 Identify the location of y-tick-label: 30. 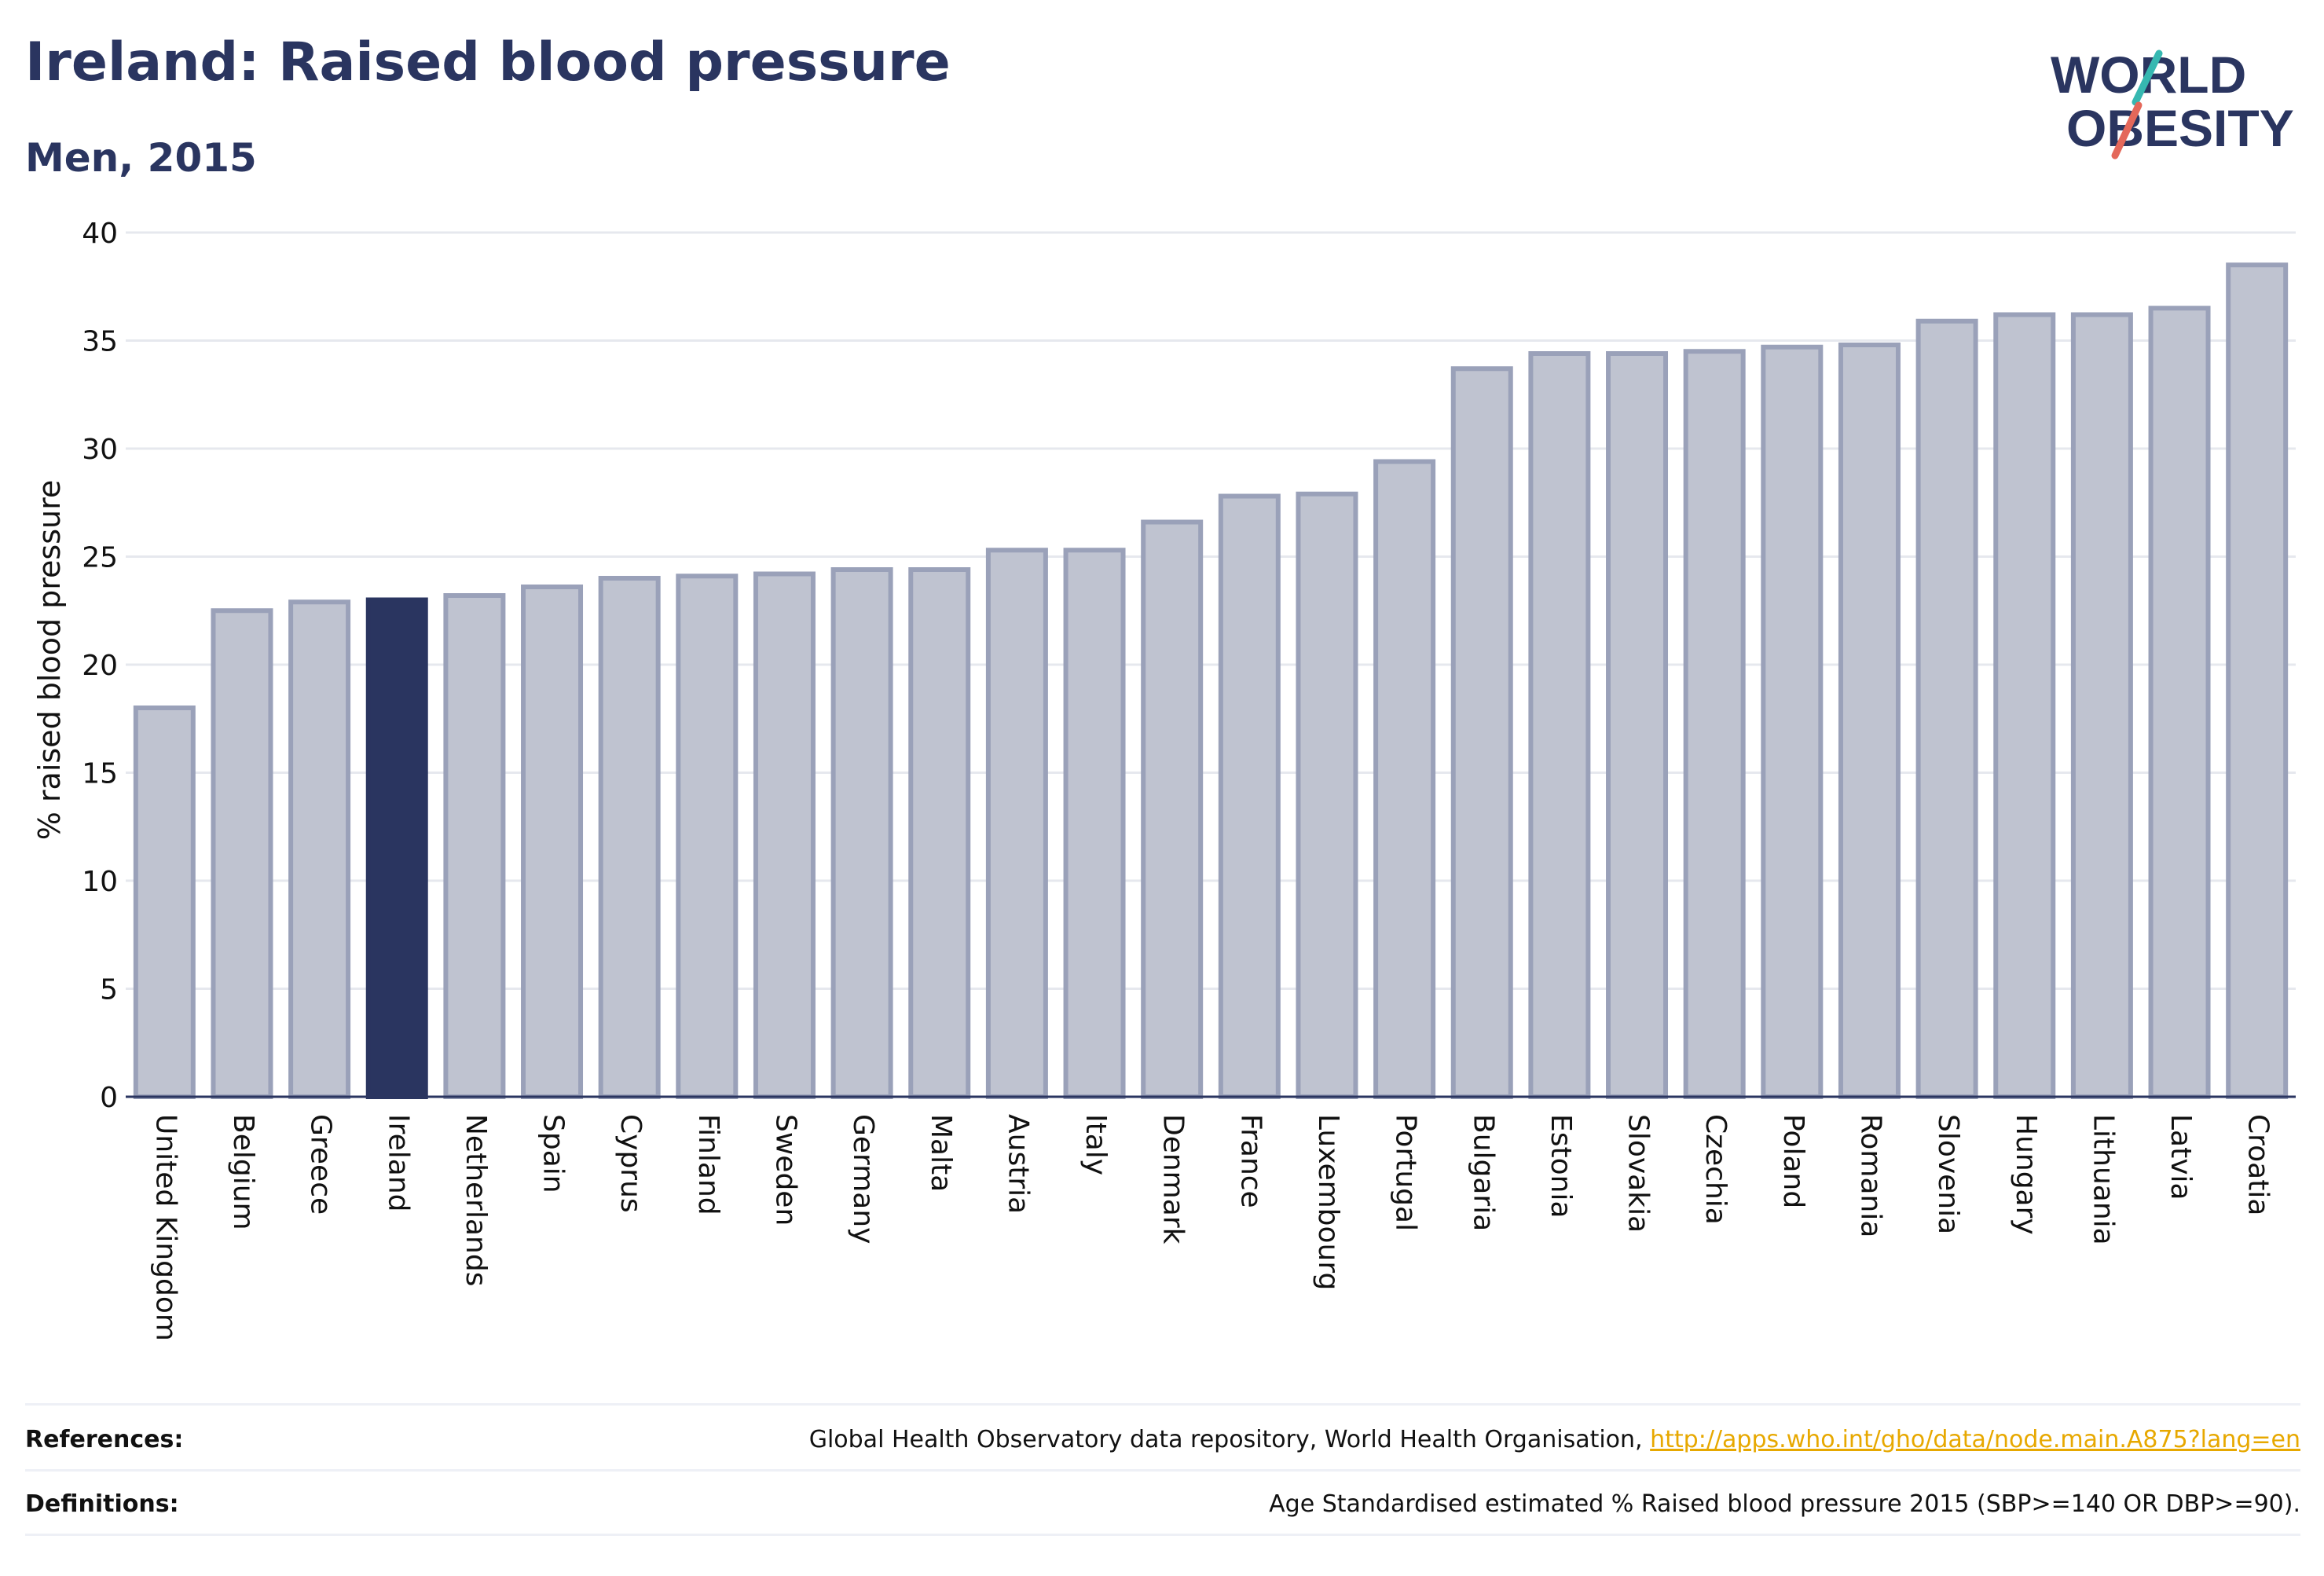
(100, 450).